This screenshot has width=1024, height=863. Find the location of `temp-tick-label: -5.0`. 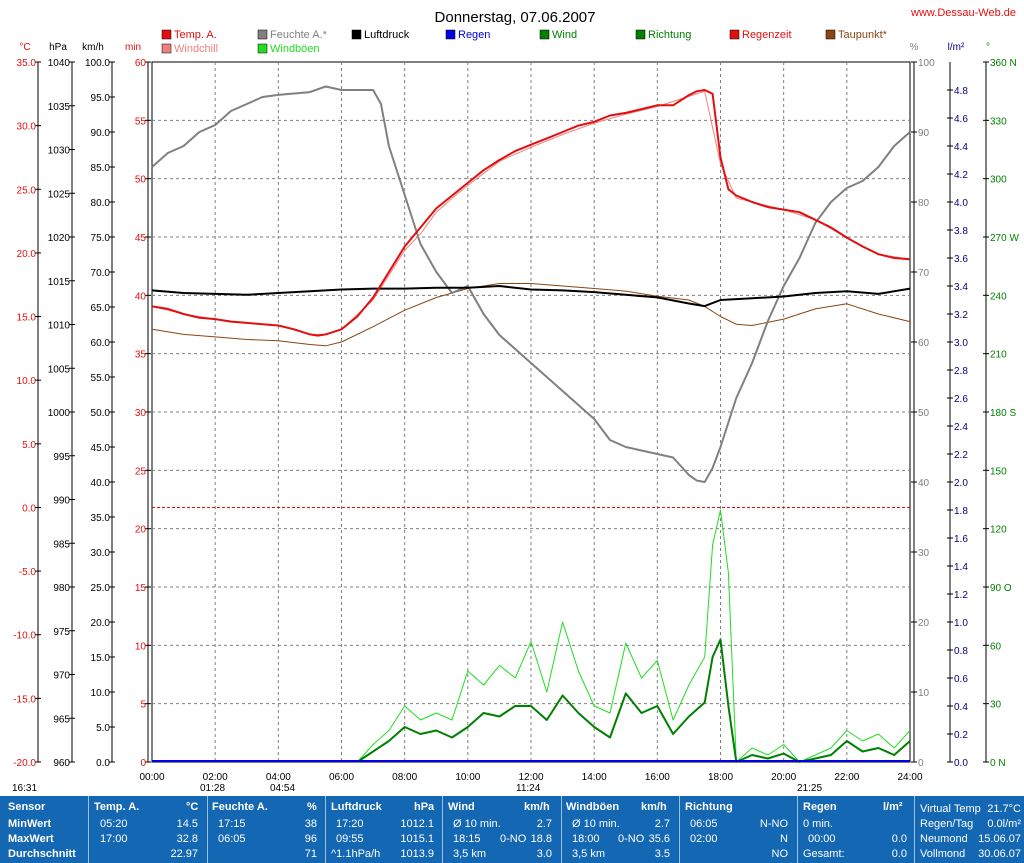

temp-tick-label: -5.0 is located at coordinates (28, 572).